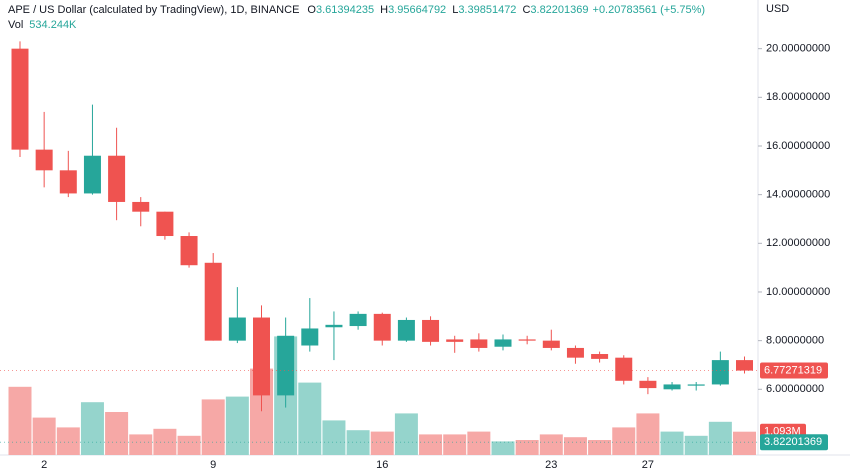 This screenshot has height=475, width=850. Describe the element at coordinates (15, 25) in the screenshot. I see `volume-key: Vol` at that location.